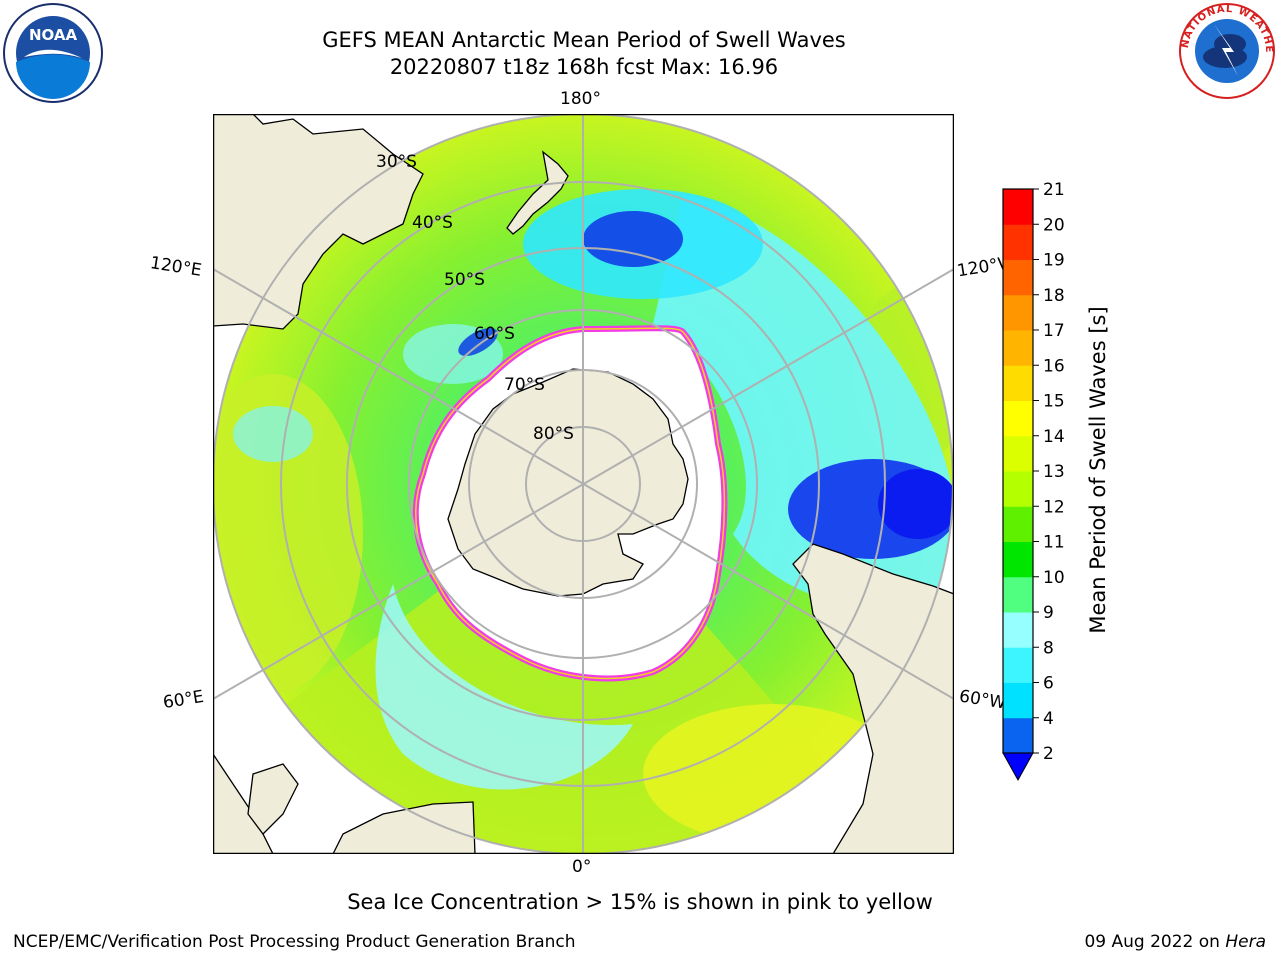  What do you see at coordinates (53, 35) in the screenshot?
I see `noaa-logo-text: NOAA` at bounding box center [53, 35].